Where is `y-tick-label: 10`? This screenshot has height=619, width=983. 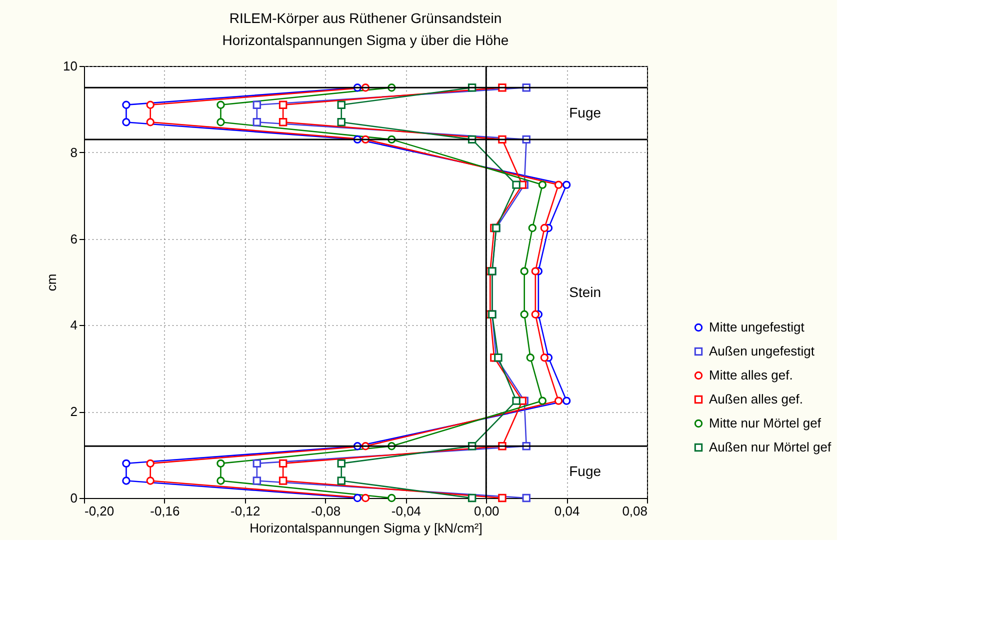
y-tick-label: 10 is located at coordinates (70, 66).